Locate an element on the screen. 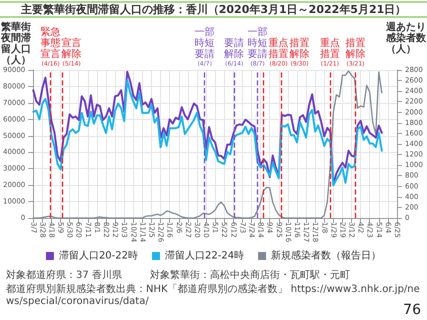 This screenshot has width=427, height=320. y2-axis-title: 週あたり感染者数（人） is located at coordinates (406, 38).